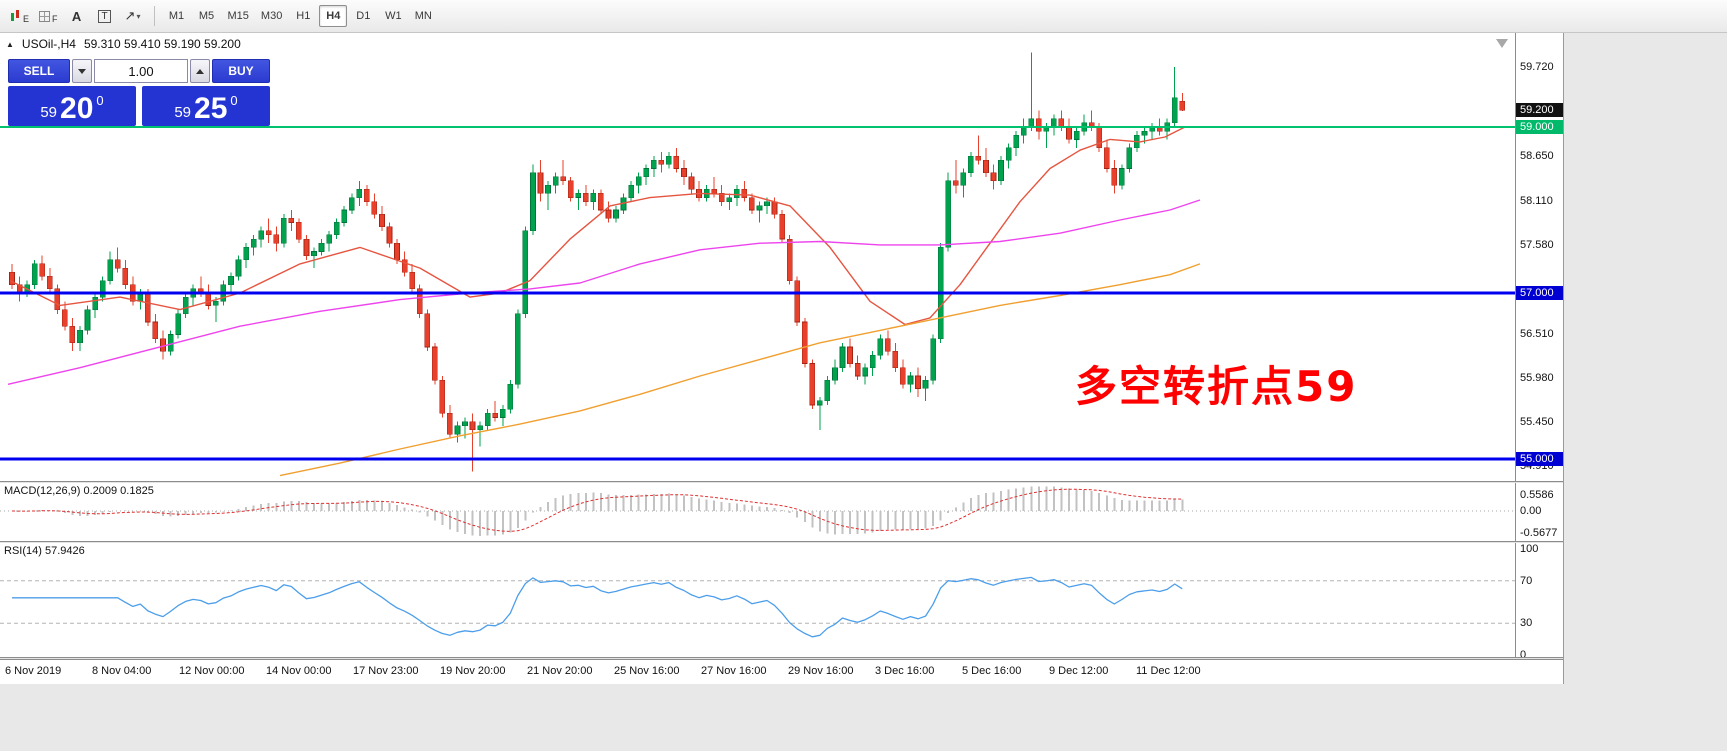 The height and width of the screenshot is (751, 1727). I want to click on rsi-axis-label: 100, so click(1529, 549).